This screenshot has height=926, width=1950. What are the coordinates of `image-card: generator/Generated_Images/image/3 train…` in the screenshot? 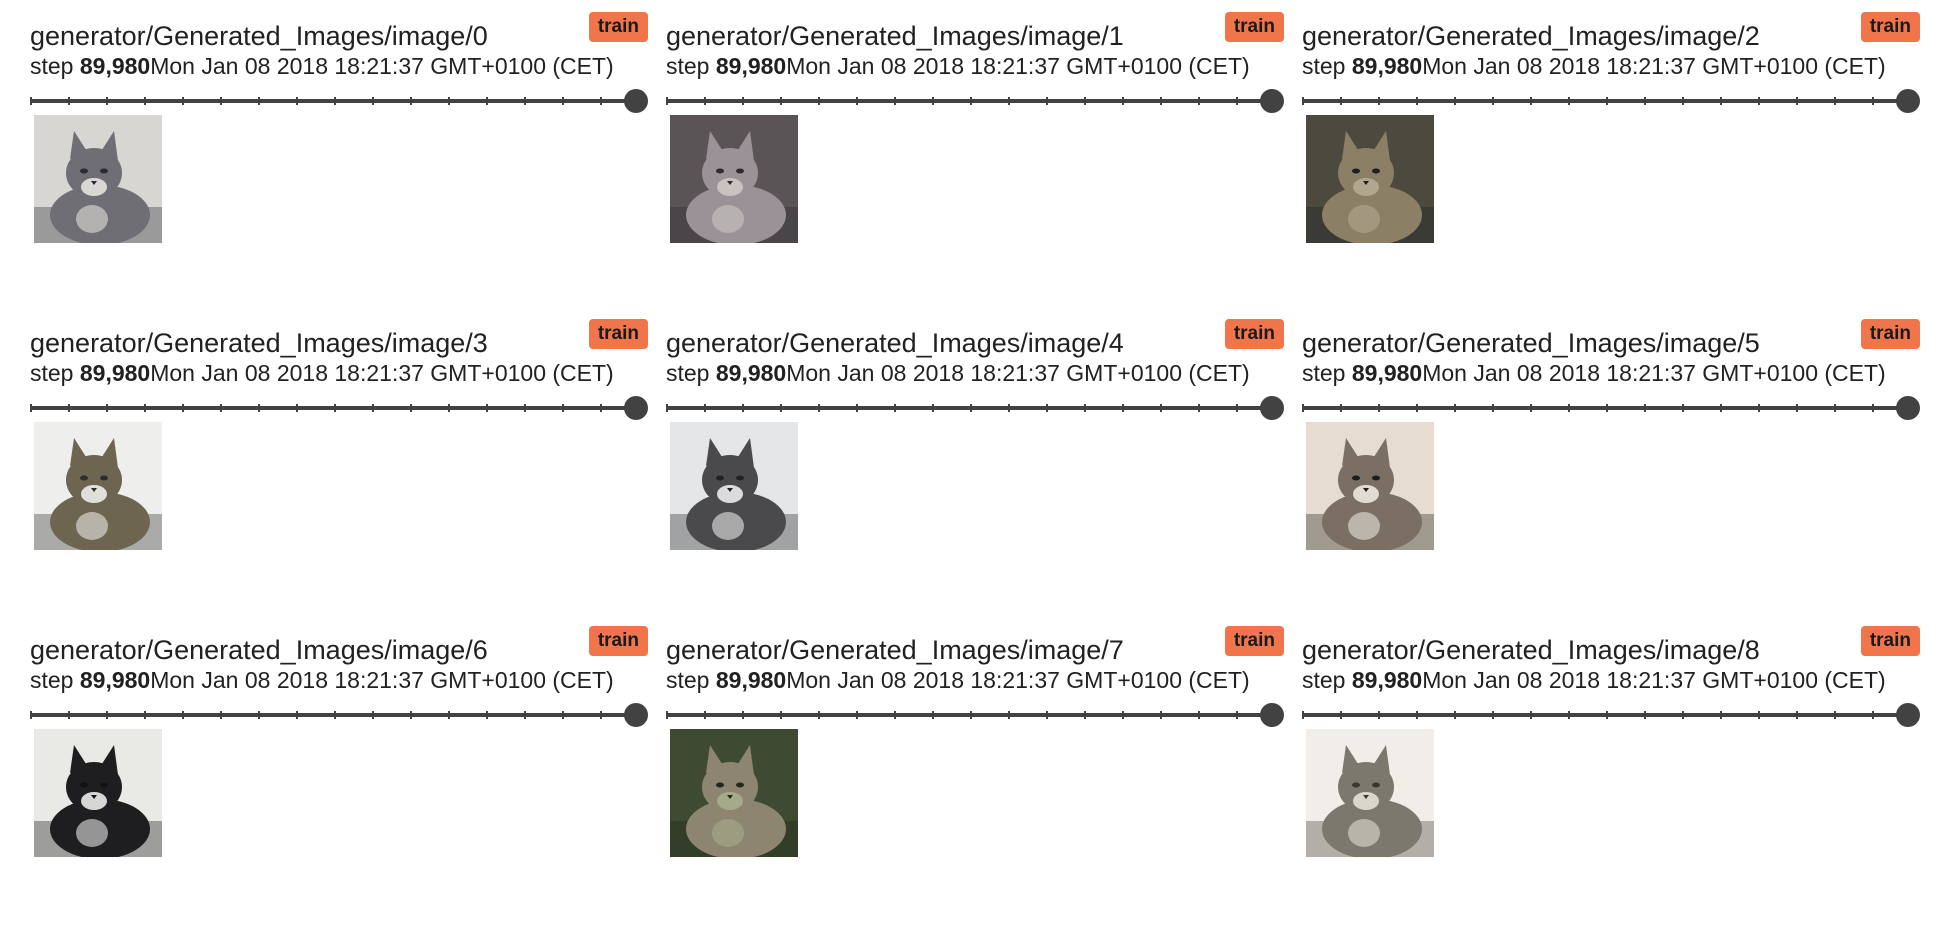 It's located at (339, 469).